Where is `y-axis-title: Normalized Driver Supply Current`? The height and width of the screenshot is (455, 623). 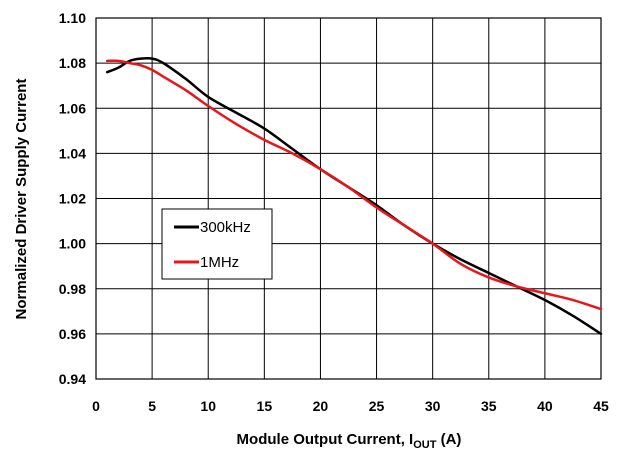
y-axis-title: Normalized Driver Supply Current is located at coordinates (21, 199).